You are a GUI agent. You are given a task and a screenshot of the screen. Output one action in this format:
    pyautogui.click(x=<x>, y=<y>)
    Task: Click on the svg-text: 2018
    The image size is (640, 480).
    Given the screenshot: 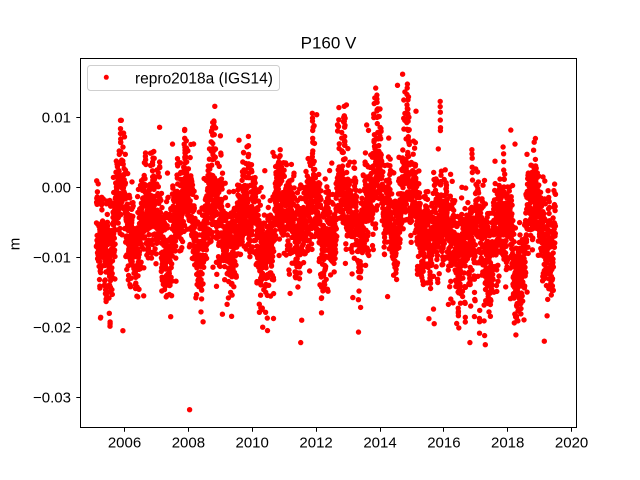 What is the action you would take?
    pyautogui.click(x=507, y=443)
    